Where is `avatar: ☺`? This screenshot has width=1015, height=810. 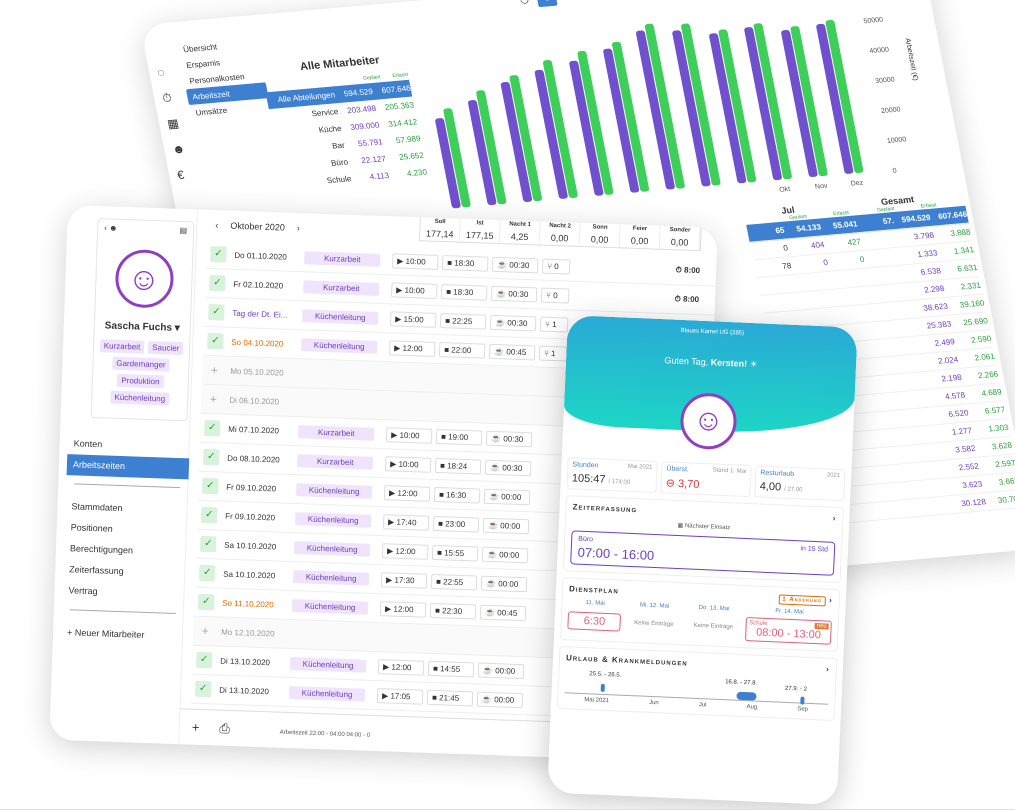 avatar: ☺ is located at coordinates (143, 278).